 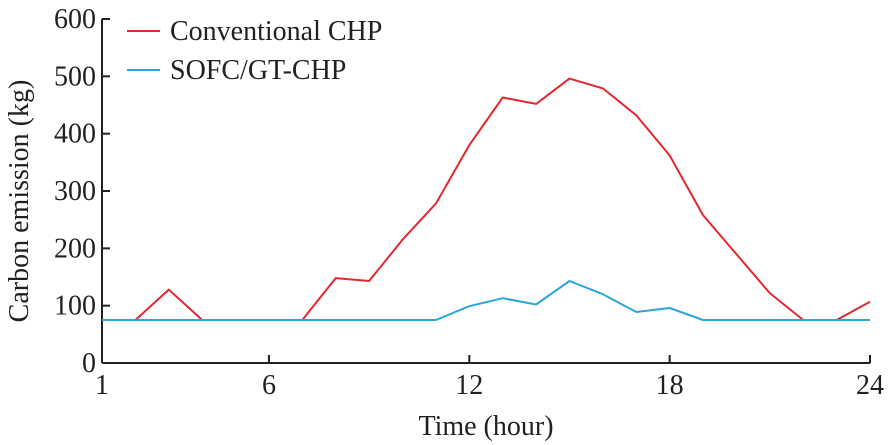 What do you see at coordinates (469, 385) in the screenshot?
I see `x-tick-label: 12` at bounding box center [469, 385].